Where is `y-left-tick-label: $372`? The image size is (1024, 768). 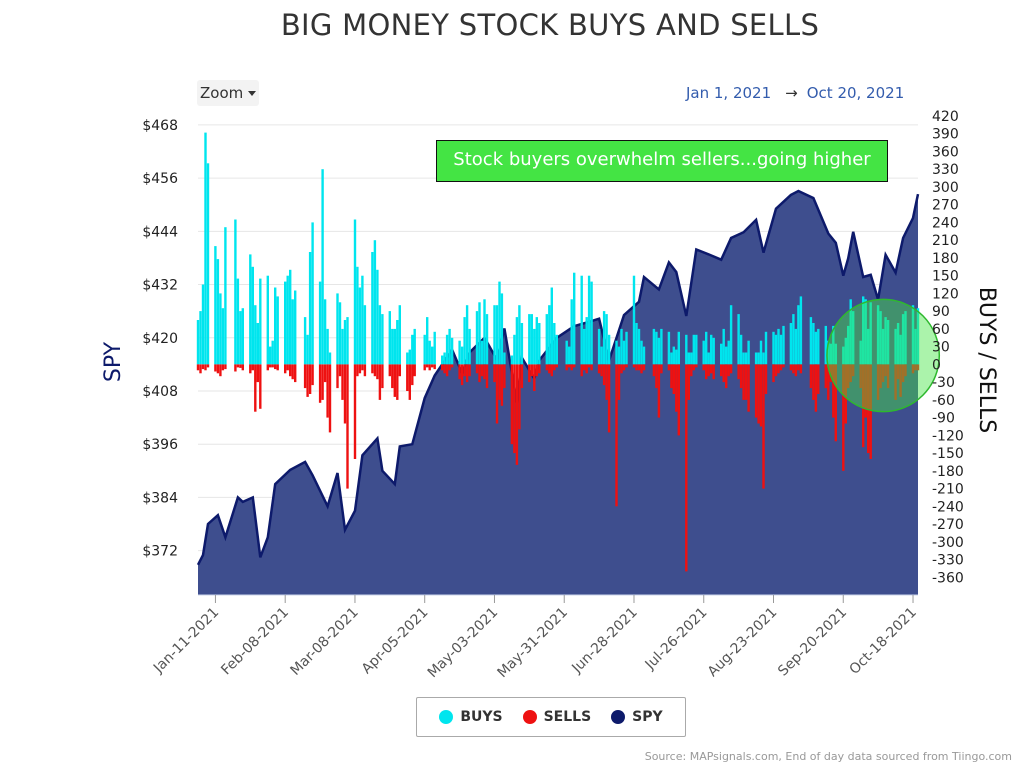 y-left-tick-label: $372 is located at coordinates (160, 552).